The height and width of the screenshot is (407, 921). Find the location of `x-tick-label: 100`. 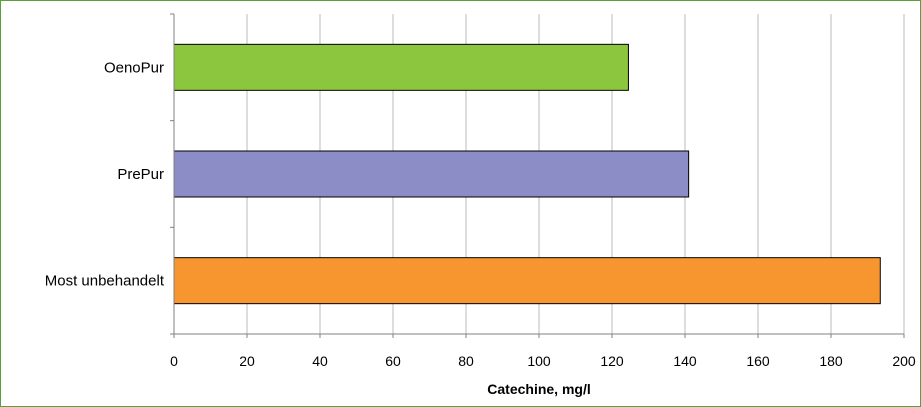

x-tick-label: 100 is located at coordinates (539, 361).